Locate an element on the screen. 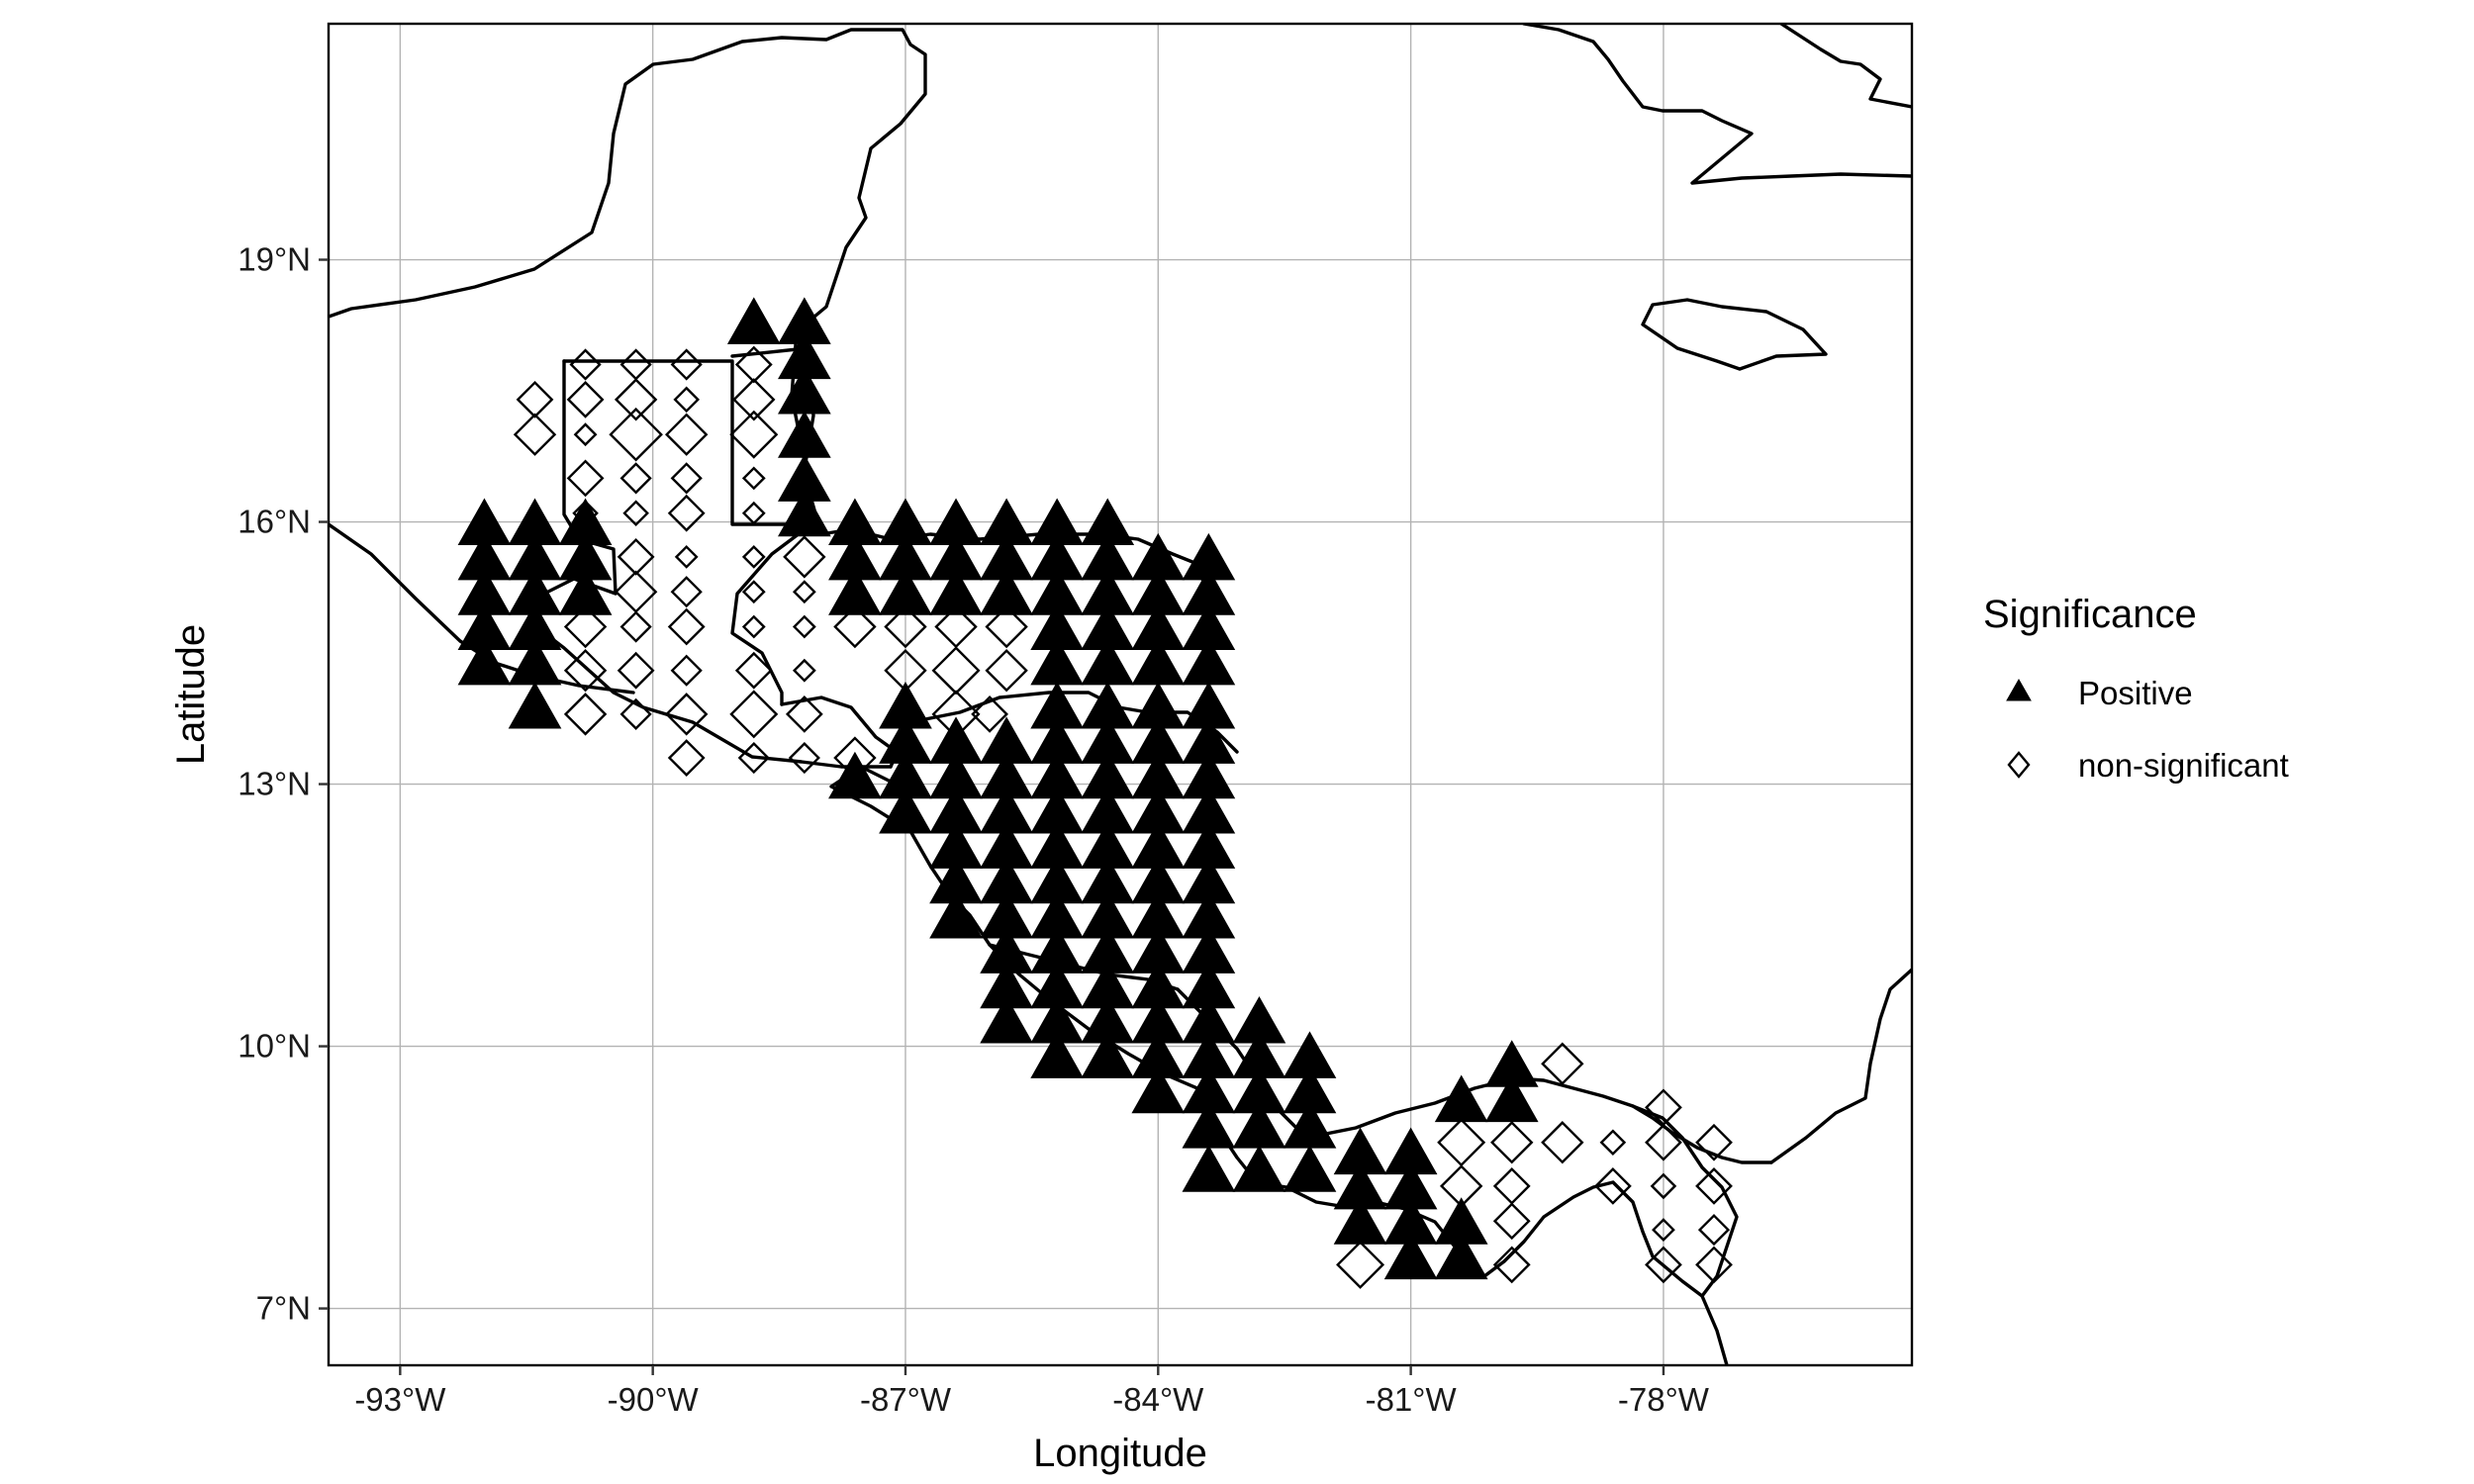 This screenshot has height=1484, width=2474. coast-colombia is located at coordinates (1841, 1066).